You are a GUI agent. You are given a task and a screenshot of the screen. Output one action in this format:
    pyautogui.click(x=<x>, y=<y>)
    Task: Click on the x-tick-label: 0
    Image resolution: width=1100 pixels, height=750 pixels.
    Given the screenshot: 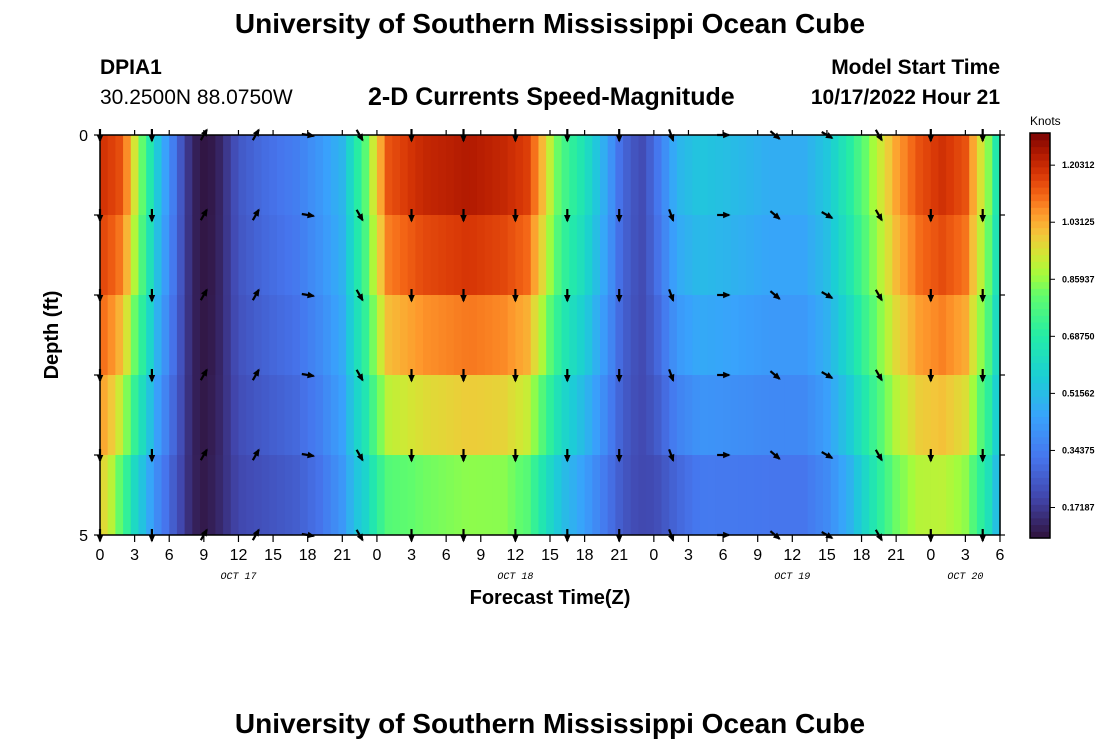 What is the action you would take?
    pyautogui.click(x=653, y=555)
    